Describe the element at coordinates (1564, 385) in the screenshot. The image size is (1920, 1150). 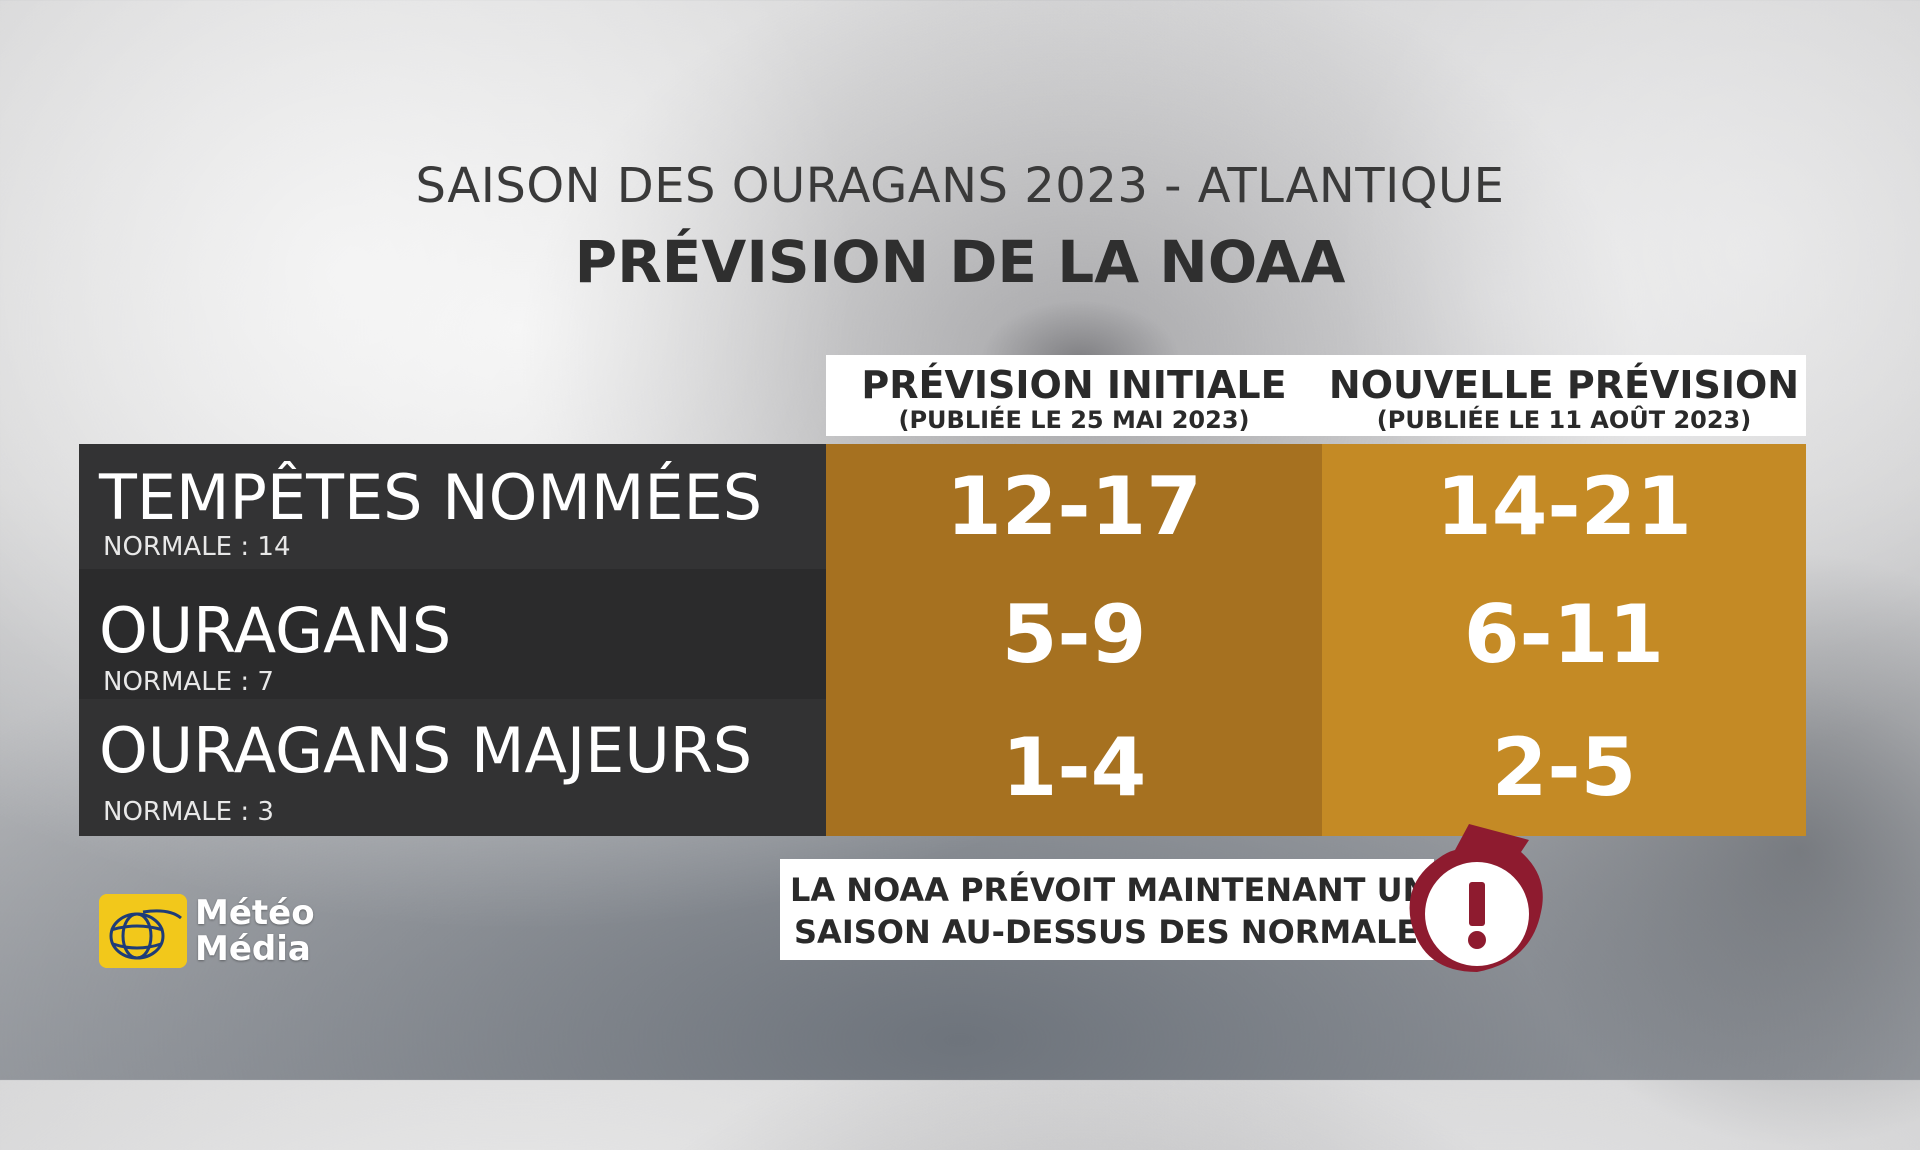
I see `column-header-label: NOUVELLE PRÉVISION` at that location.